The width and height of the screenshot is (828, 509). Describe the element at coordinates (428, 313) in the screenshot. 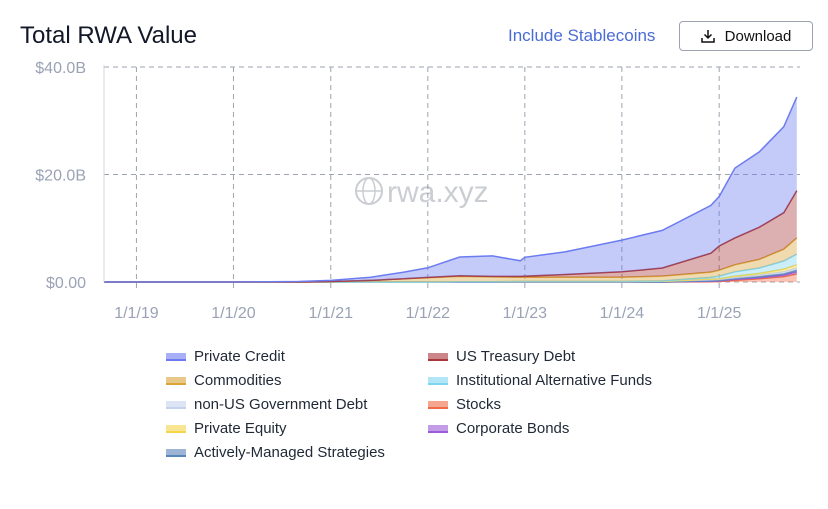

I see `x-tick-label: 1/1/22` at that location.